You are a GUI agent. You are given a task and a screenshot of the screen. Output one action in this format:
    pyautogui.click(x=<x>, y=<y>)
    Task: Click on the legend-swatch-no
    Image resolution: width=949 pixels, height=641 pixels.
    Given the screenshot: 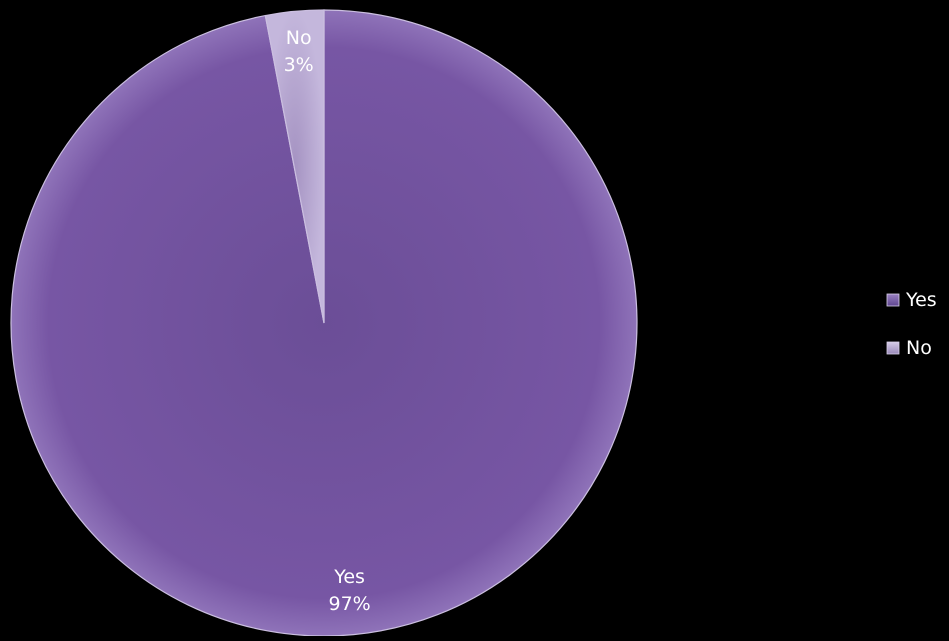 What is the action you would take?
    pyautogui.click(x=893, y=348)
    